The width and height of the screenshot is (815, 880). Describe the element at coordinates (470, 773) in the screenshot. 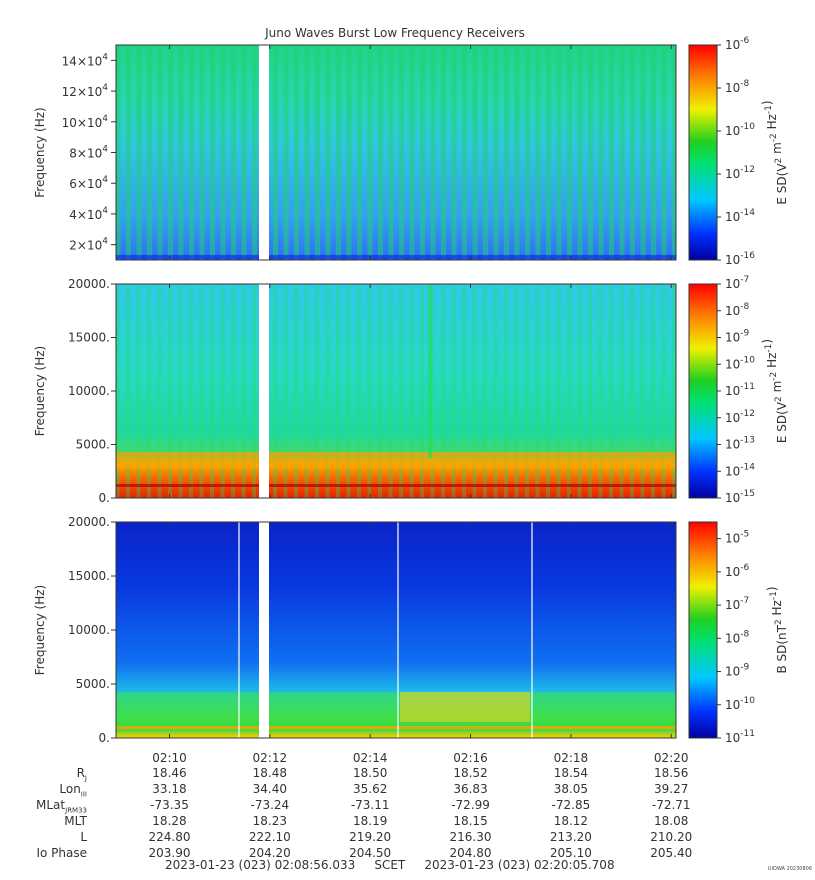

I see `ephemeris-value: 18.52` at that location.